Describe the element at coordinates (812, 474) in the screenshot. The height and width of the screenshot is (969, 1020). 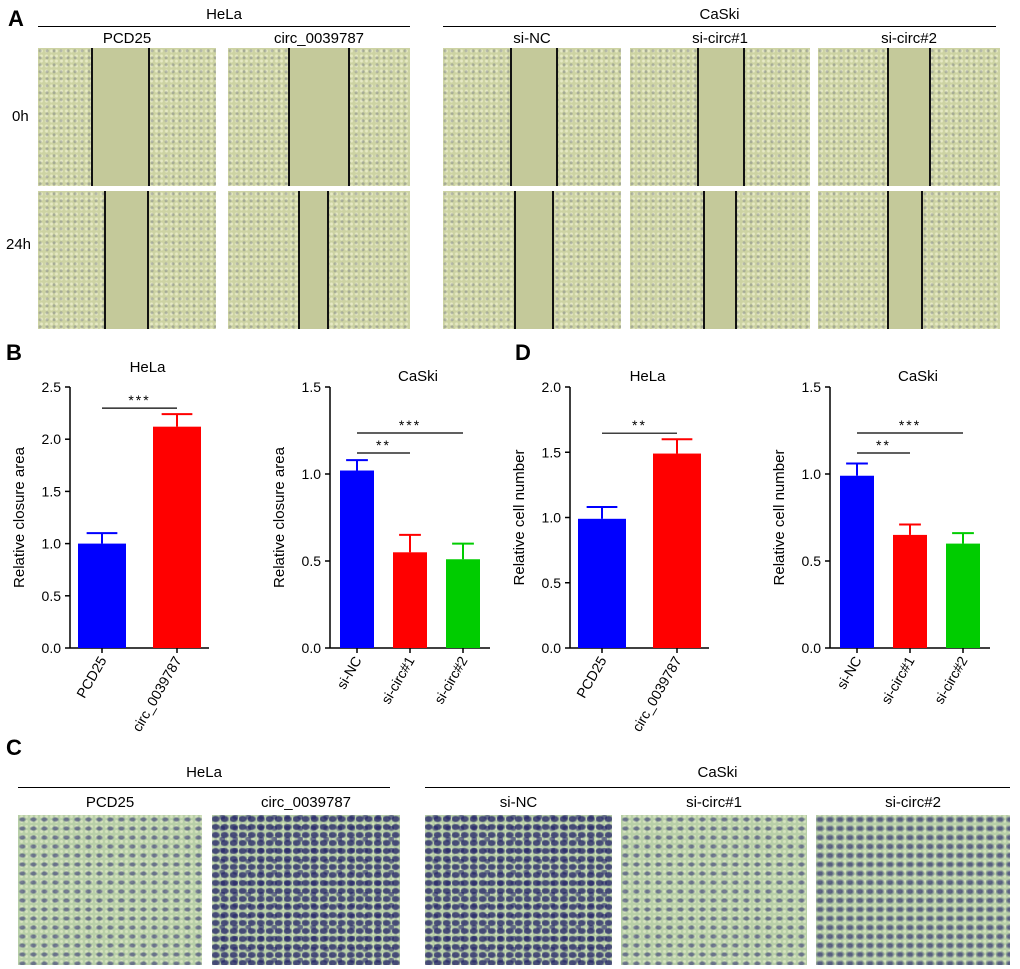
I see `chart-d-caski-ytick-label-2: 1.0` at that location.